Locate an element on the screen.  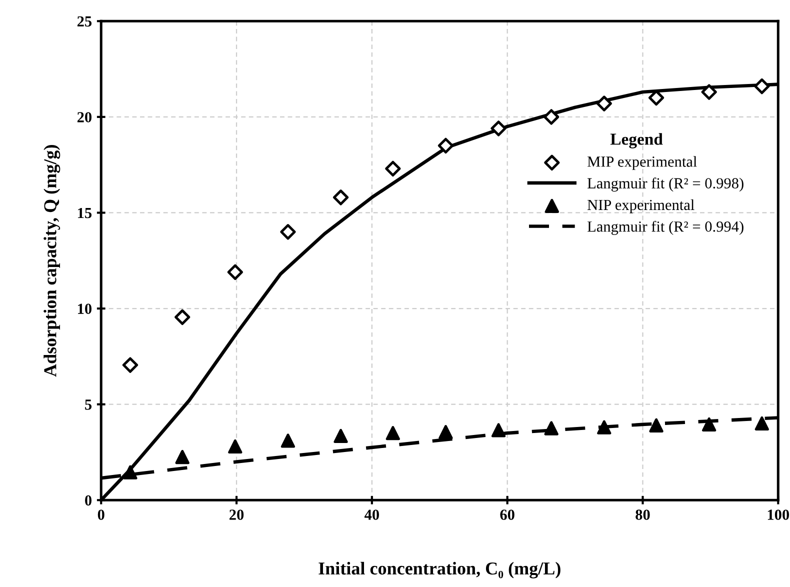
legend-label: Langmuir fit (R² = 0.998) is located at coordinates (665, 185).